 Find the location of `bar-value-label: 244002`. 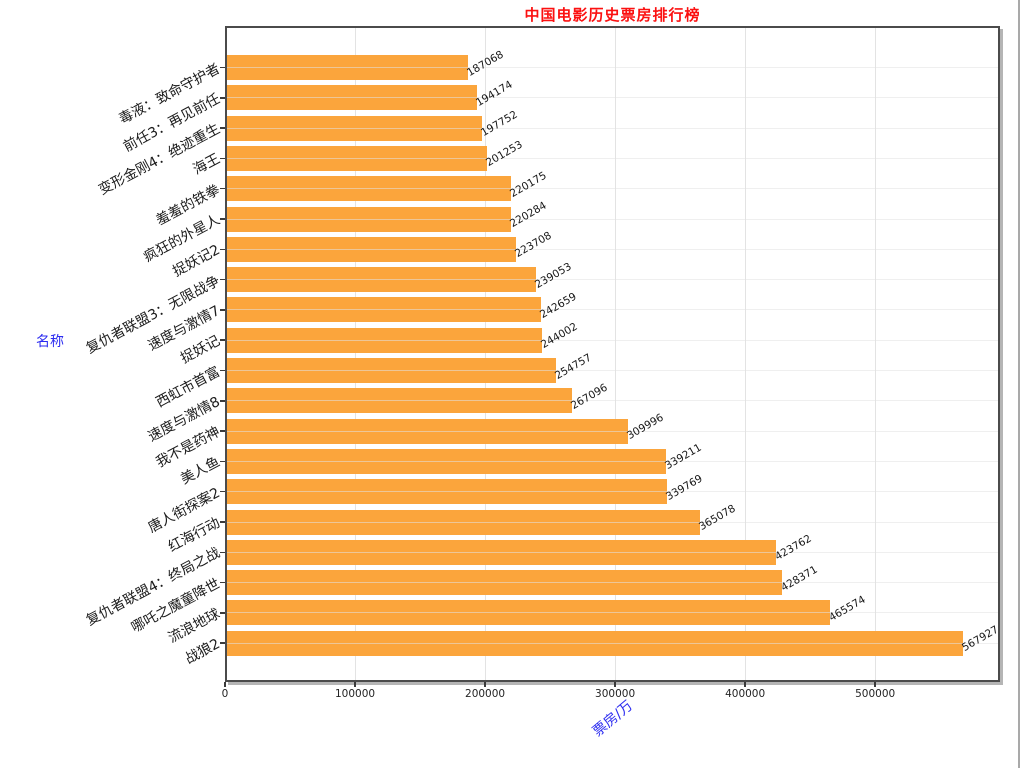

bar-value-label: 244002 is located at coordinates (560, 336).